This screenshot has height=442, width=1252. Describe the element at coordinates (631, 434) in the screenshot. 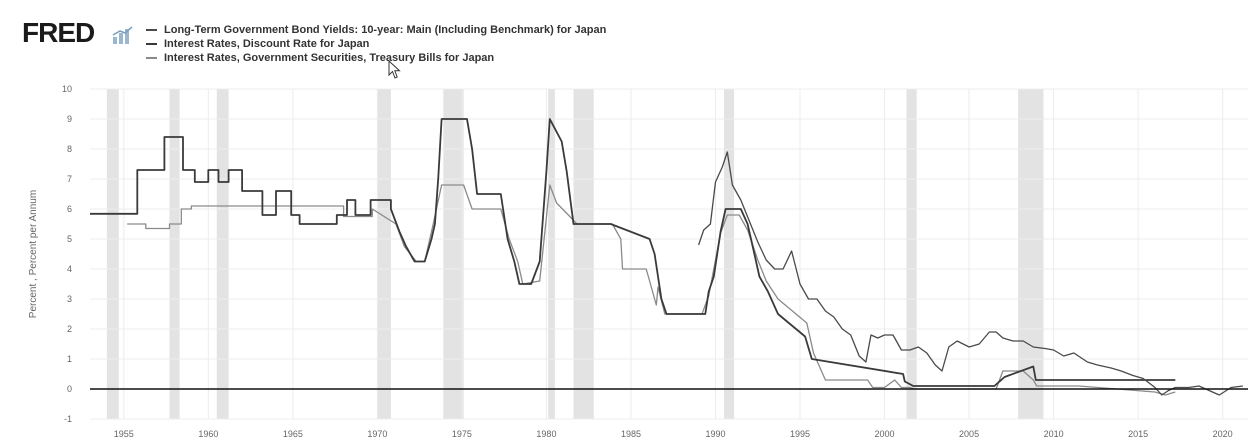

I see `x-tick-label: 1985` at that location.